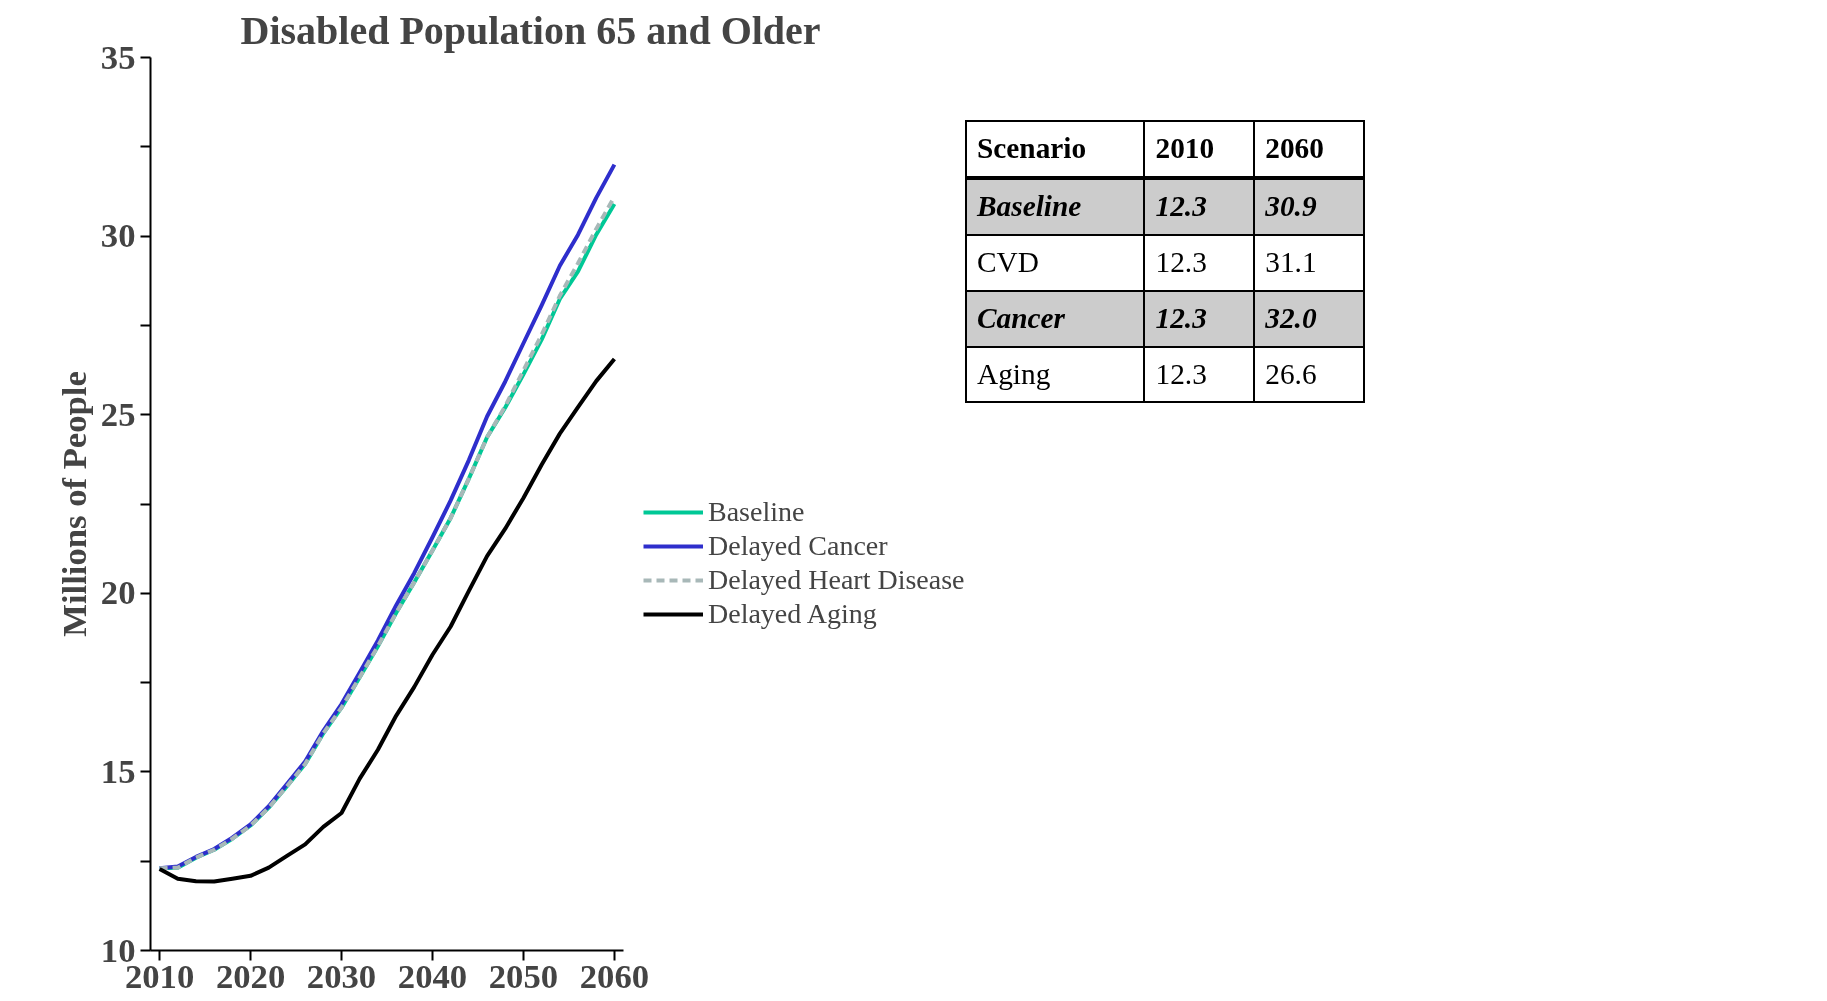 The height and width of the screenshot is (1001, 1827). Describe the element at coordinates (756, 512) in the screenshot. I see `legend-label: Baseline` at that location.